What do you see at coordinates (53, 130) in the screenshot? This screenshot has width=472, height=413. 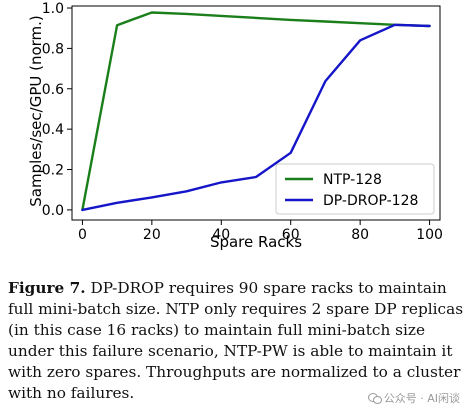 I see `y-tick-label: 0.4` at bounding box center [53, 130].